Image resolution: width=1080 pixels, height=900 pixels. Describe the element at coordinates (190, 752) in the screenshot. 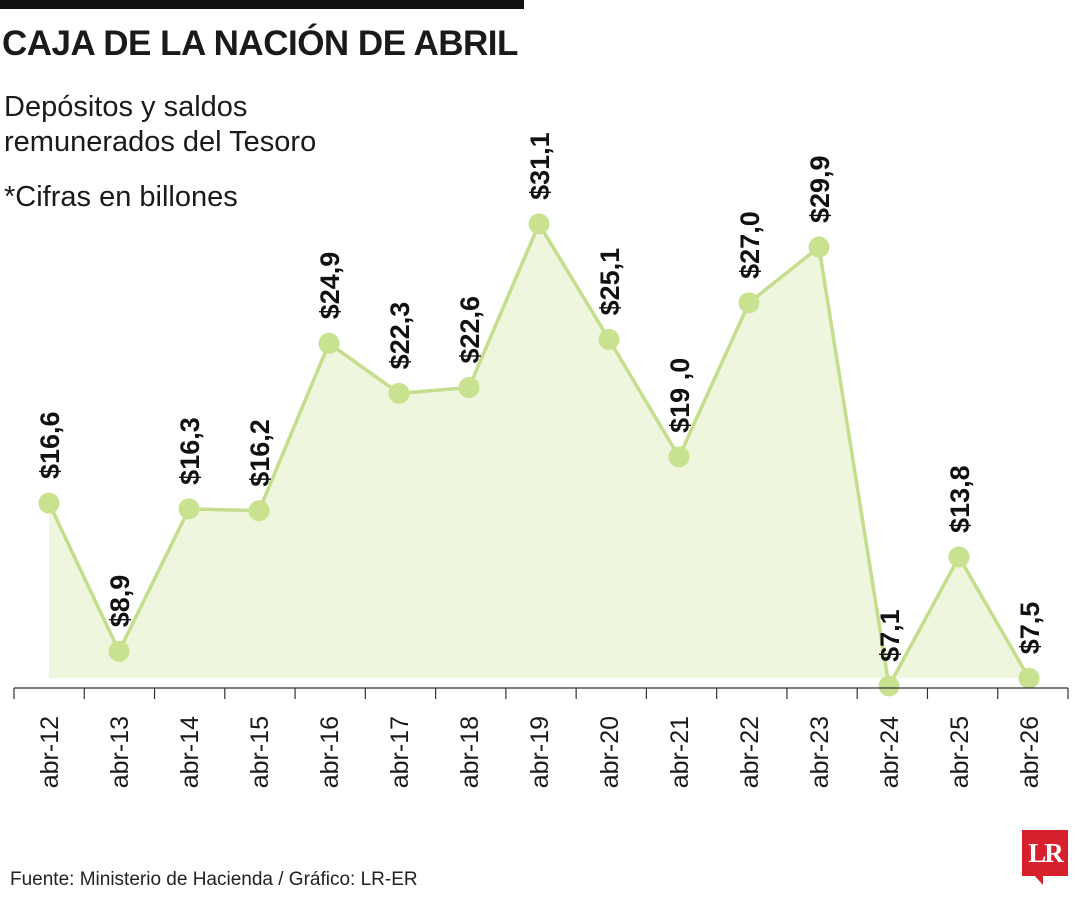

I see `x-tick-label: abr-14` at that location.